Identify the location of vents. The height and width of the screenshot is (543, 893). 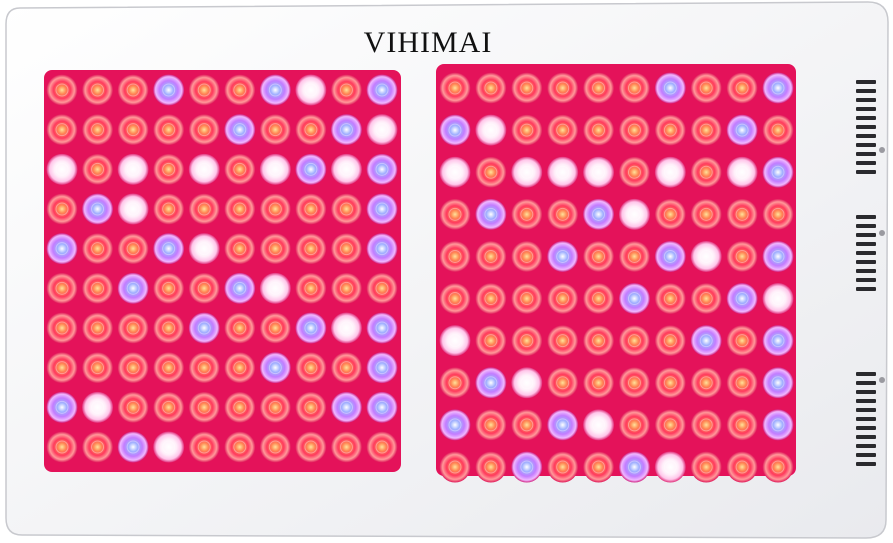
(870, 273).